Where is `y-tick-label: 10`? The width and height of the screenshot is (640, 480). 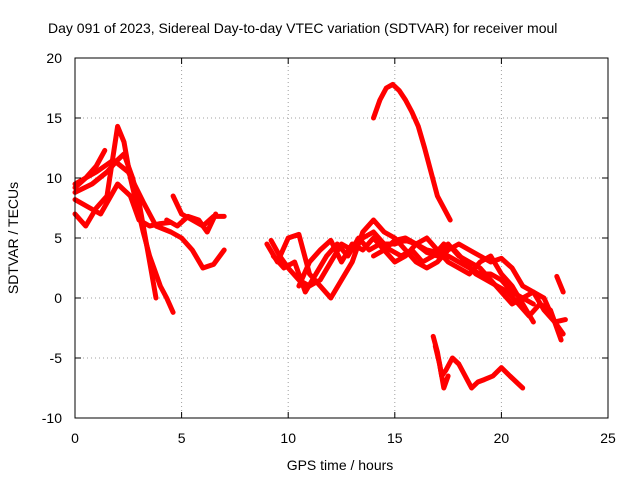 y-tick-label: 10 is located at coordinates (54, 178).